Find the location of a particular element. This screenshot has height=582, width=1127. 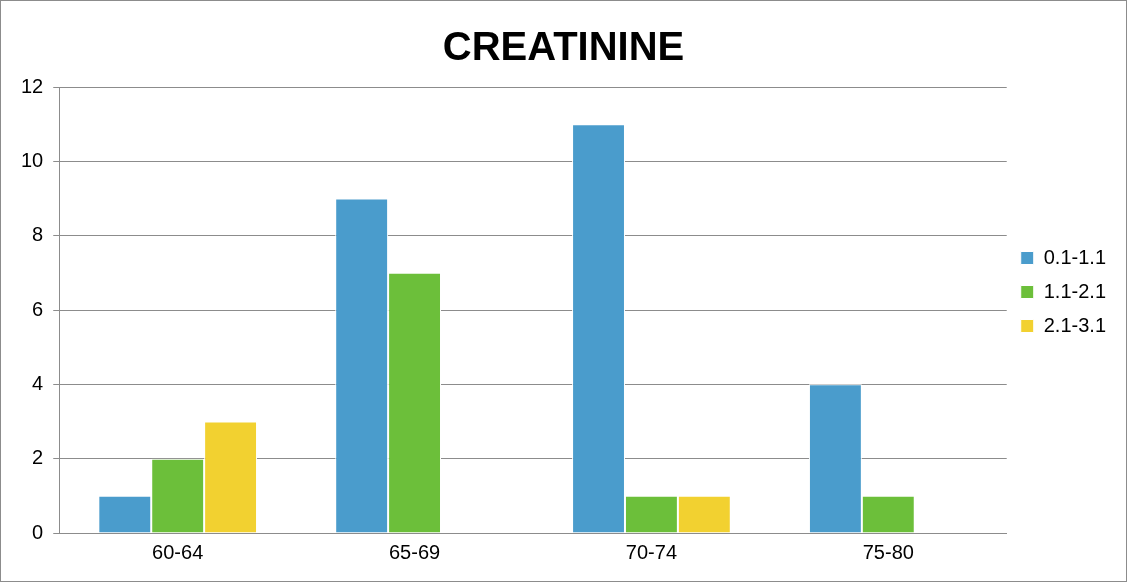

y-tick-label: 6 is located at coordinates (38, 308).